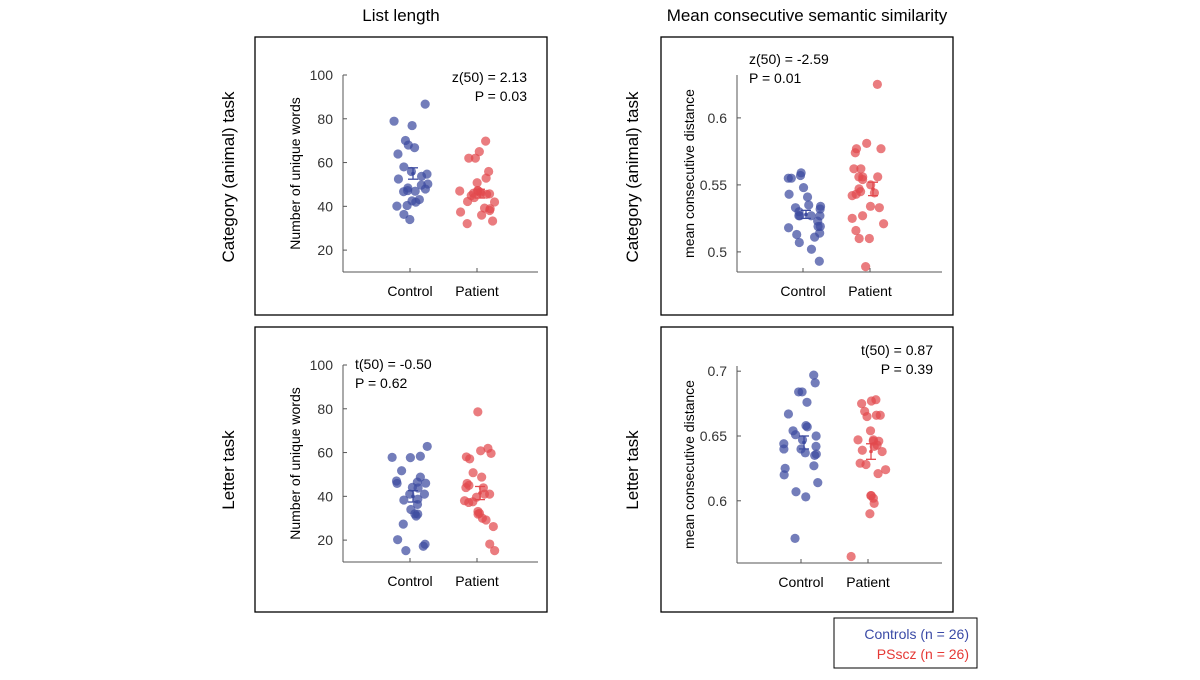  Describe the element at coordinates (905, 643) in the screenshot. I see `legend: Controls (n = 26) PSscz (n = 26)` at that location.